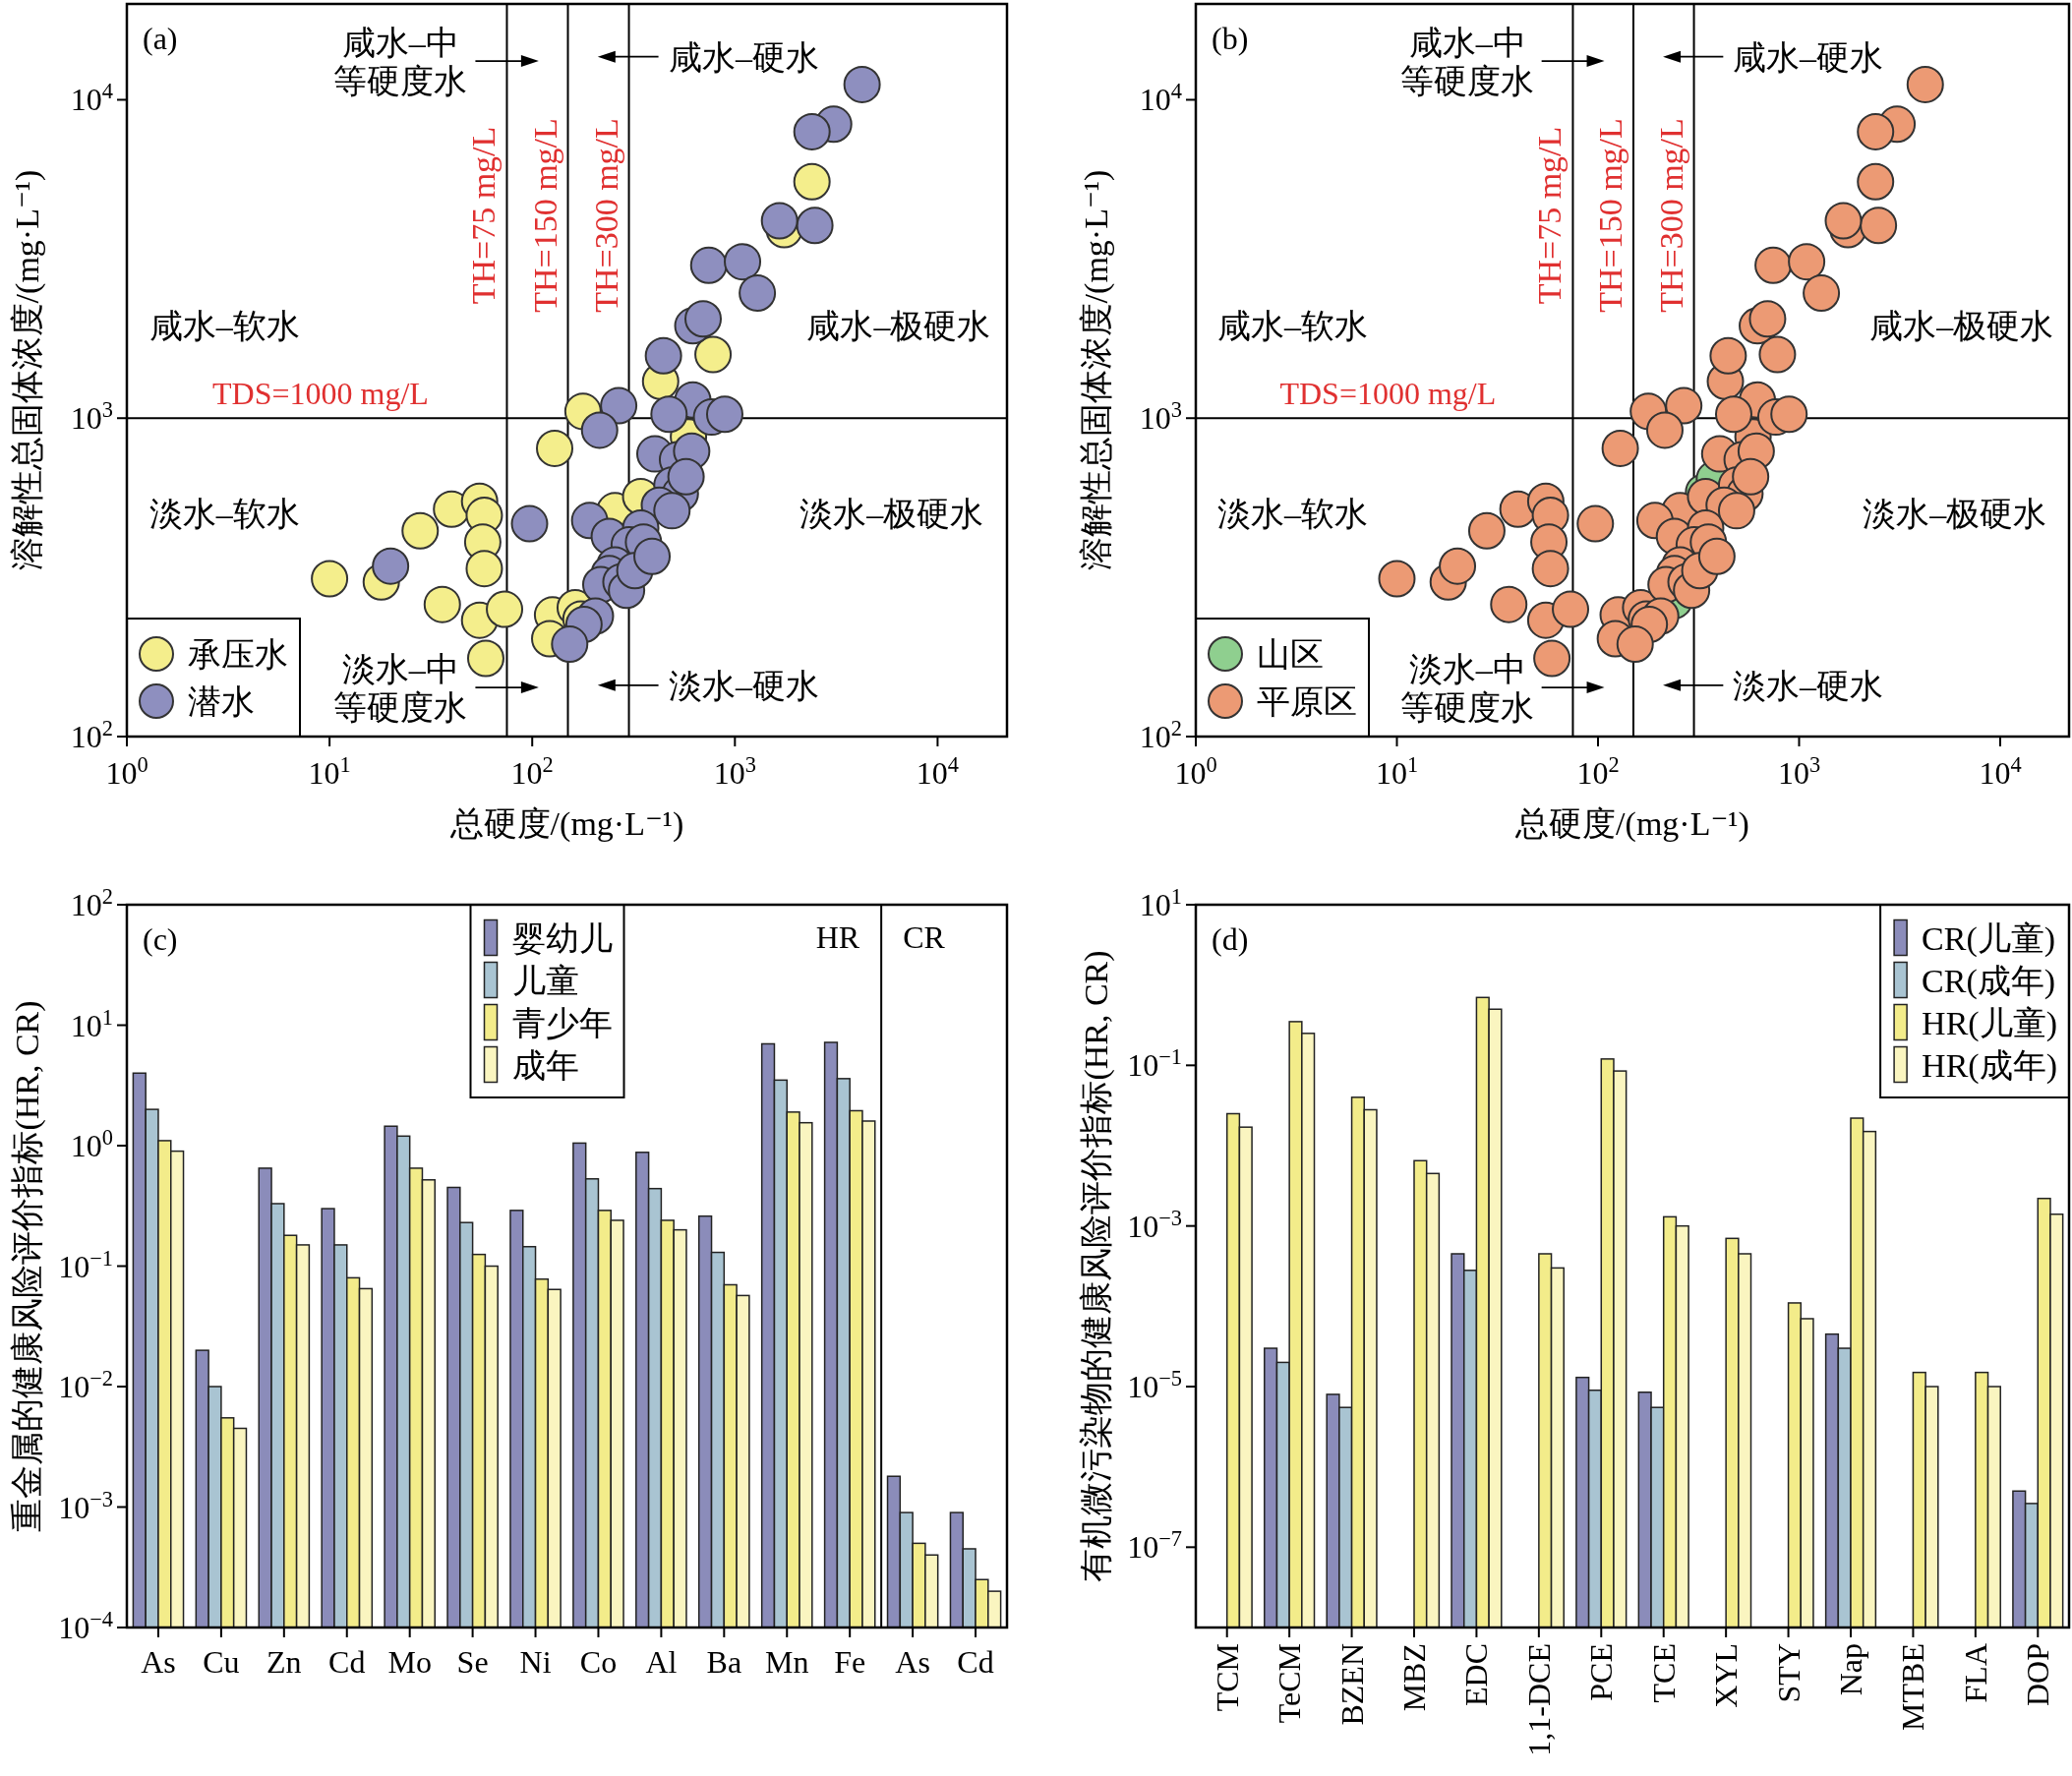 This screenshot has width=2072, height=1776. I want to click on x-tick-label: Se, so click(472, 1662).